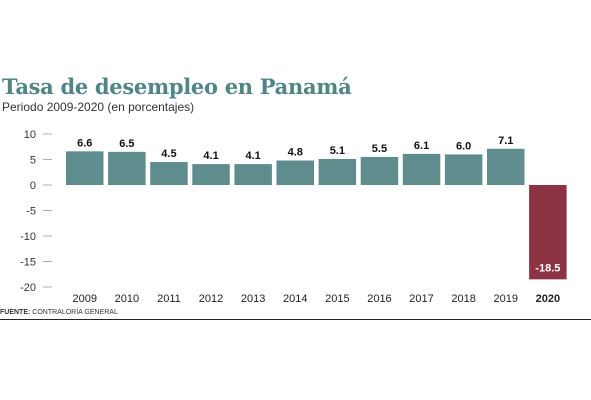 Image resolution: width=591 pixels, height=400 pixels. Describe the element at coordinates (84, 143) in the screenshot. I see `data-label-2009: 6.6` at that location.